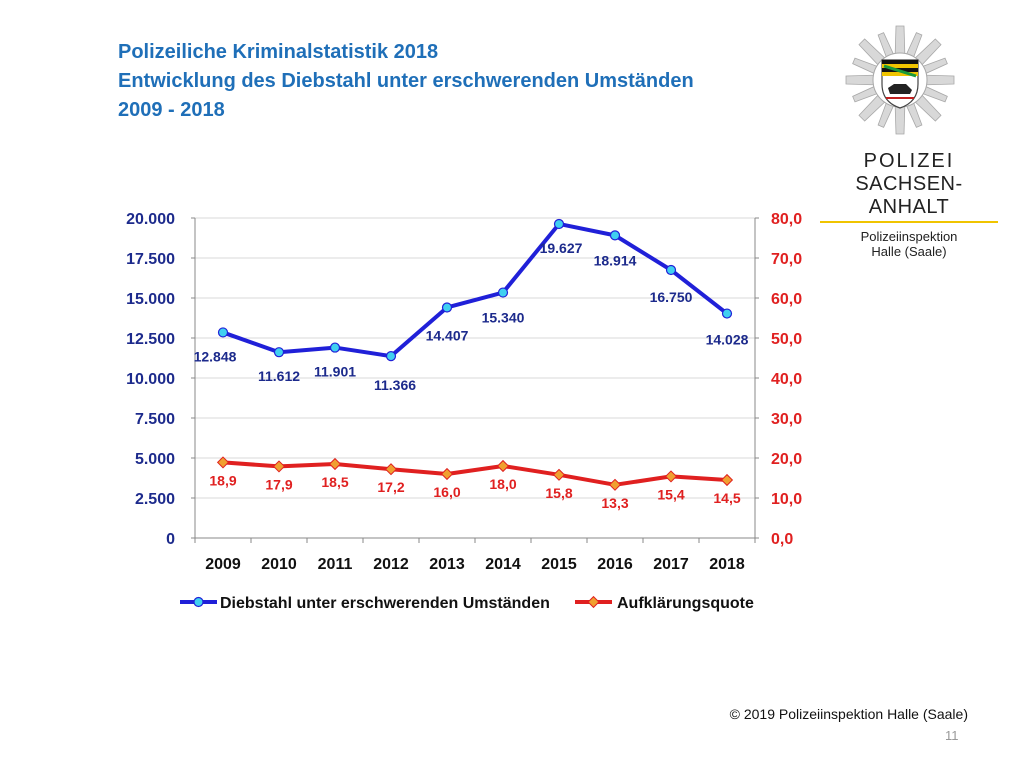  Describe the element at coordinates (786, 419) in the screenshot. I see `right-tick-label: 30,0` at that location.